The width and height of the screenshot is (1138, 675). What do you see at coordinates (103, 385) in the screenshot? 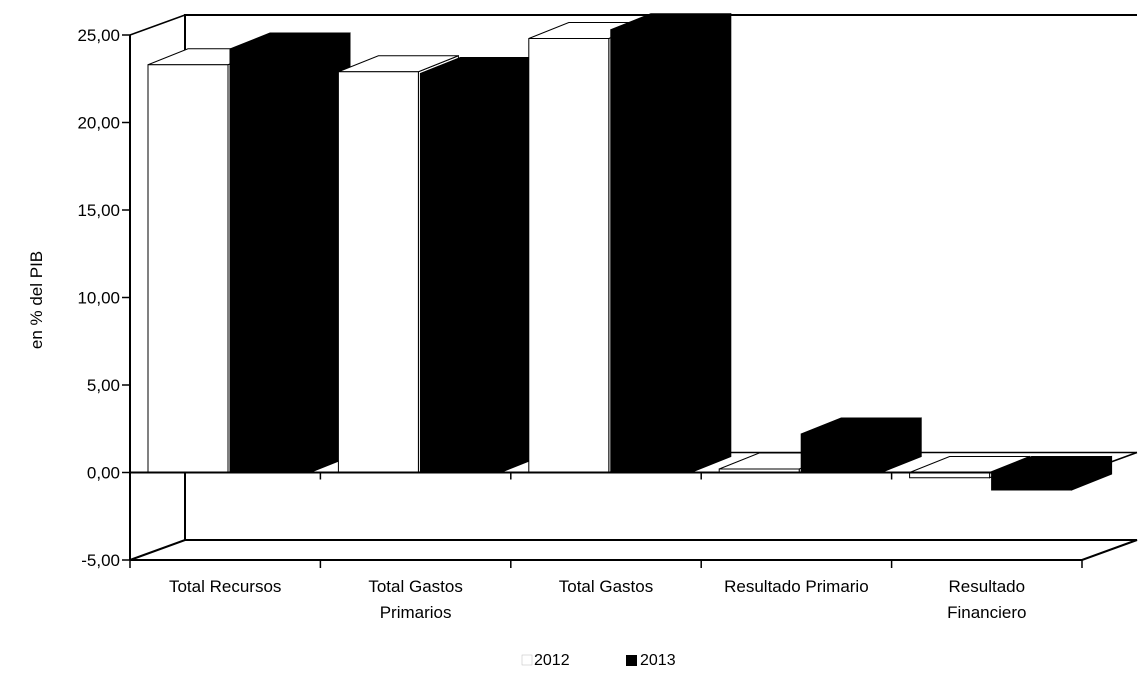
I see `y-tick-label: 5,00` at bounding box center [103, 385].